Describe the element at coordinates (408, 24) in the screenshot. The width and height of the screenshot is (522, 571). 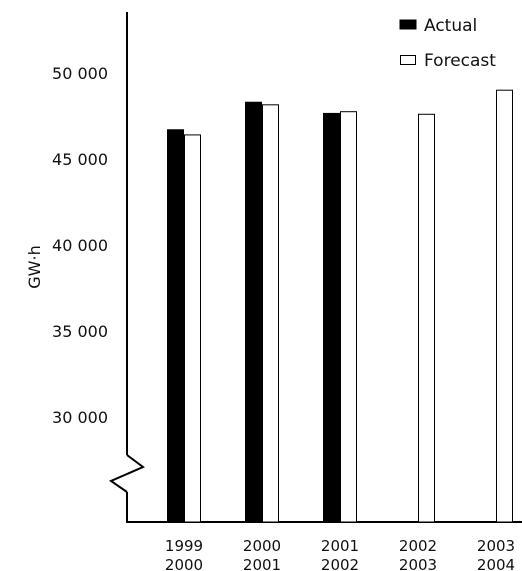
I see `legend-actual-swatch` at that location.